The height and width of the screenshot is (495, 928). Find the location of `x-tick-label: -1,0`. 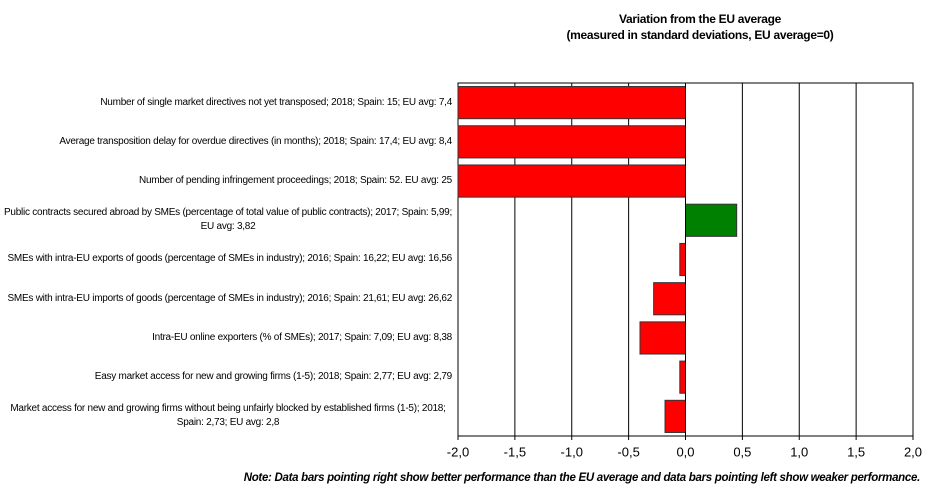

x-tick-label: -1,0 is located at coordinates (572, 451).